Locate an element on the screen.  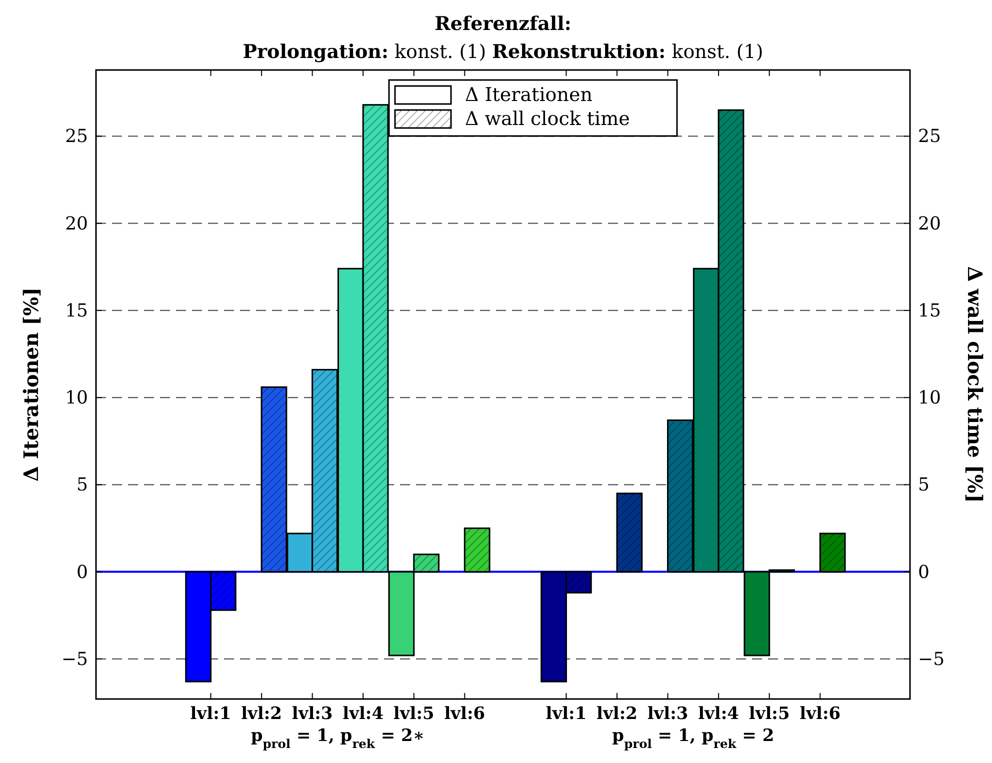
y-tick-label: 0 is located at coordinates (82, 572).